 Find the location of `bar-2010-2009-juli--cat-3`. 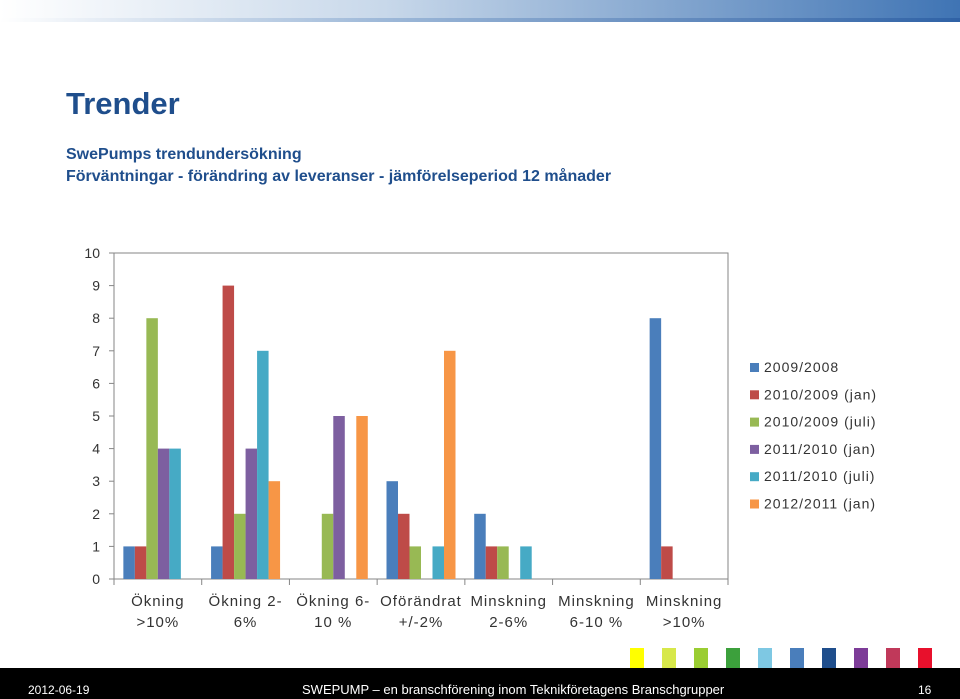

bar-2010-2009-juli--cat-3 is located at coordinates (415, 562).